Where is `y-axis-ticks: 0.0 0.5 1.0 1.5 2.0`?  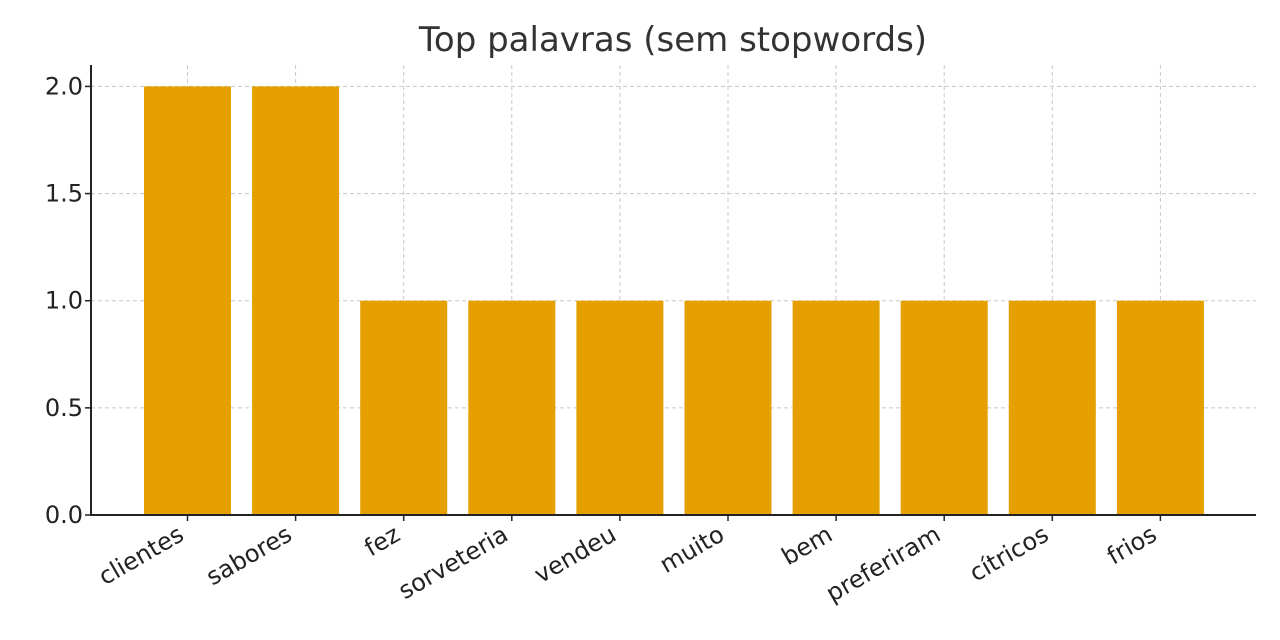 y-axis-ticks: 0.0 0.5 1.0 1.5 2.0 is located at coordinates (68, 300).